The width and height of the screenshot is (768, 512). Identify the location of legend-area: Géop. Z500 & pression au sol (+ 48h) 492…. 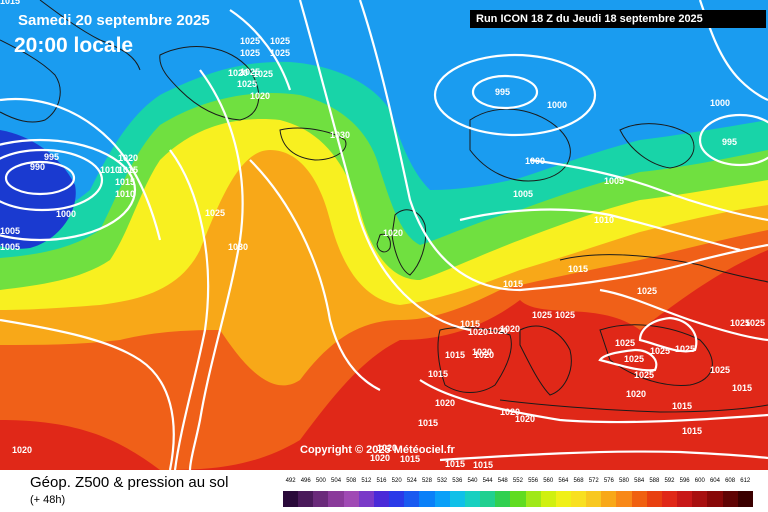
(384, 491).